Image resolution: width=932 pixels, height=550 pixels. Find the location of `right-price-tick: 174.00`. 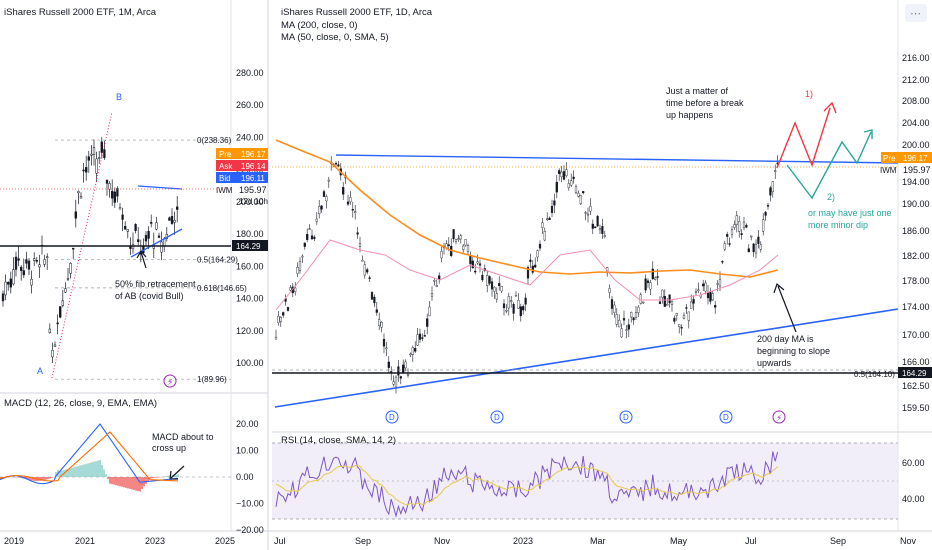

right-price-tick: 174.00 is located at coordinates (916, 307).